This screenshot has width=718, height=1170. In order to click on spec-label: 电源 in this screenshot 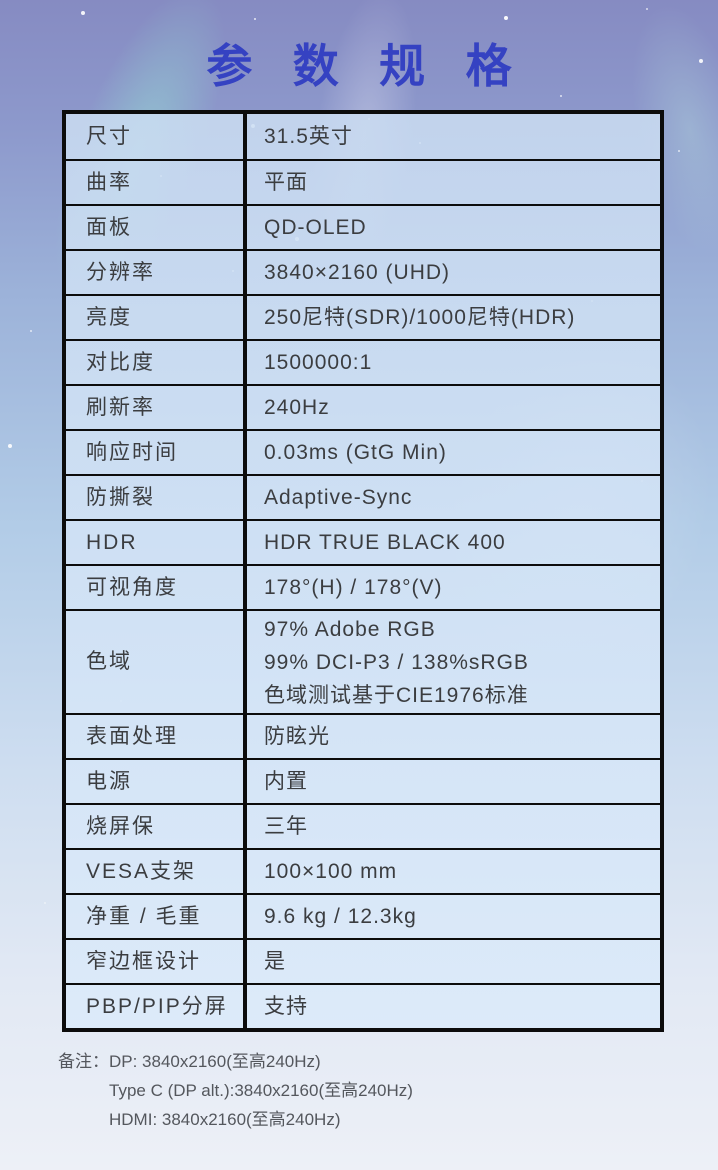, I will do `click(156, 781)`.